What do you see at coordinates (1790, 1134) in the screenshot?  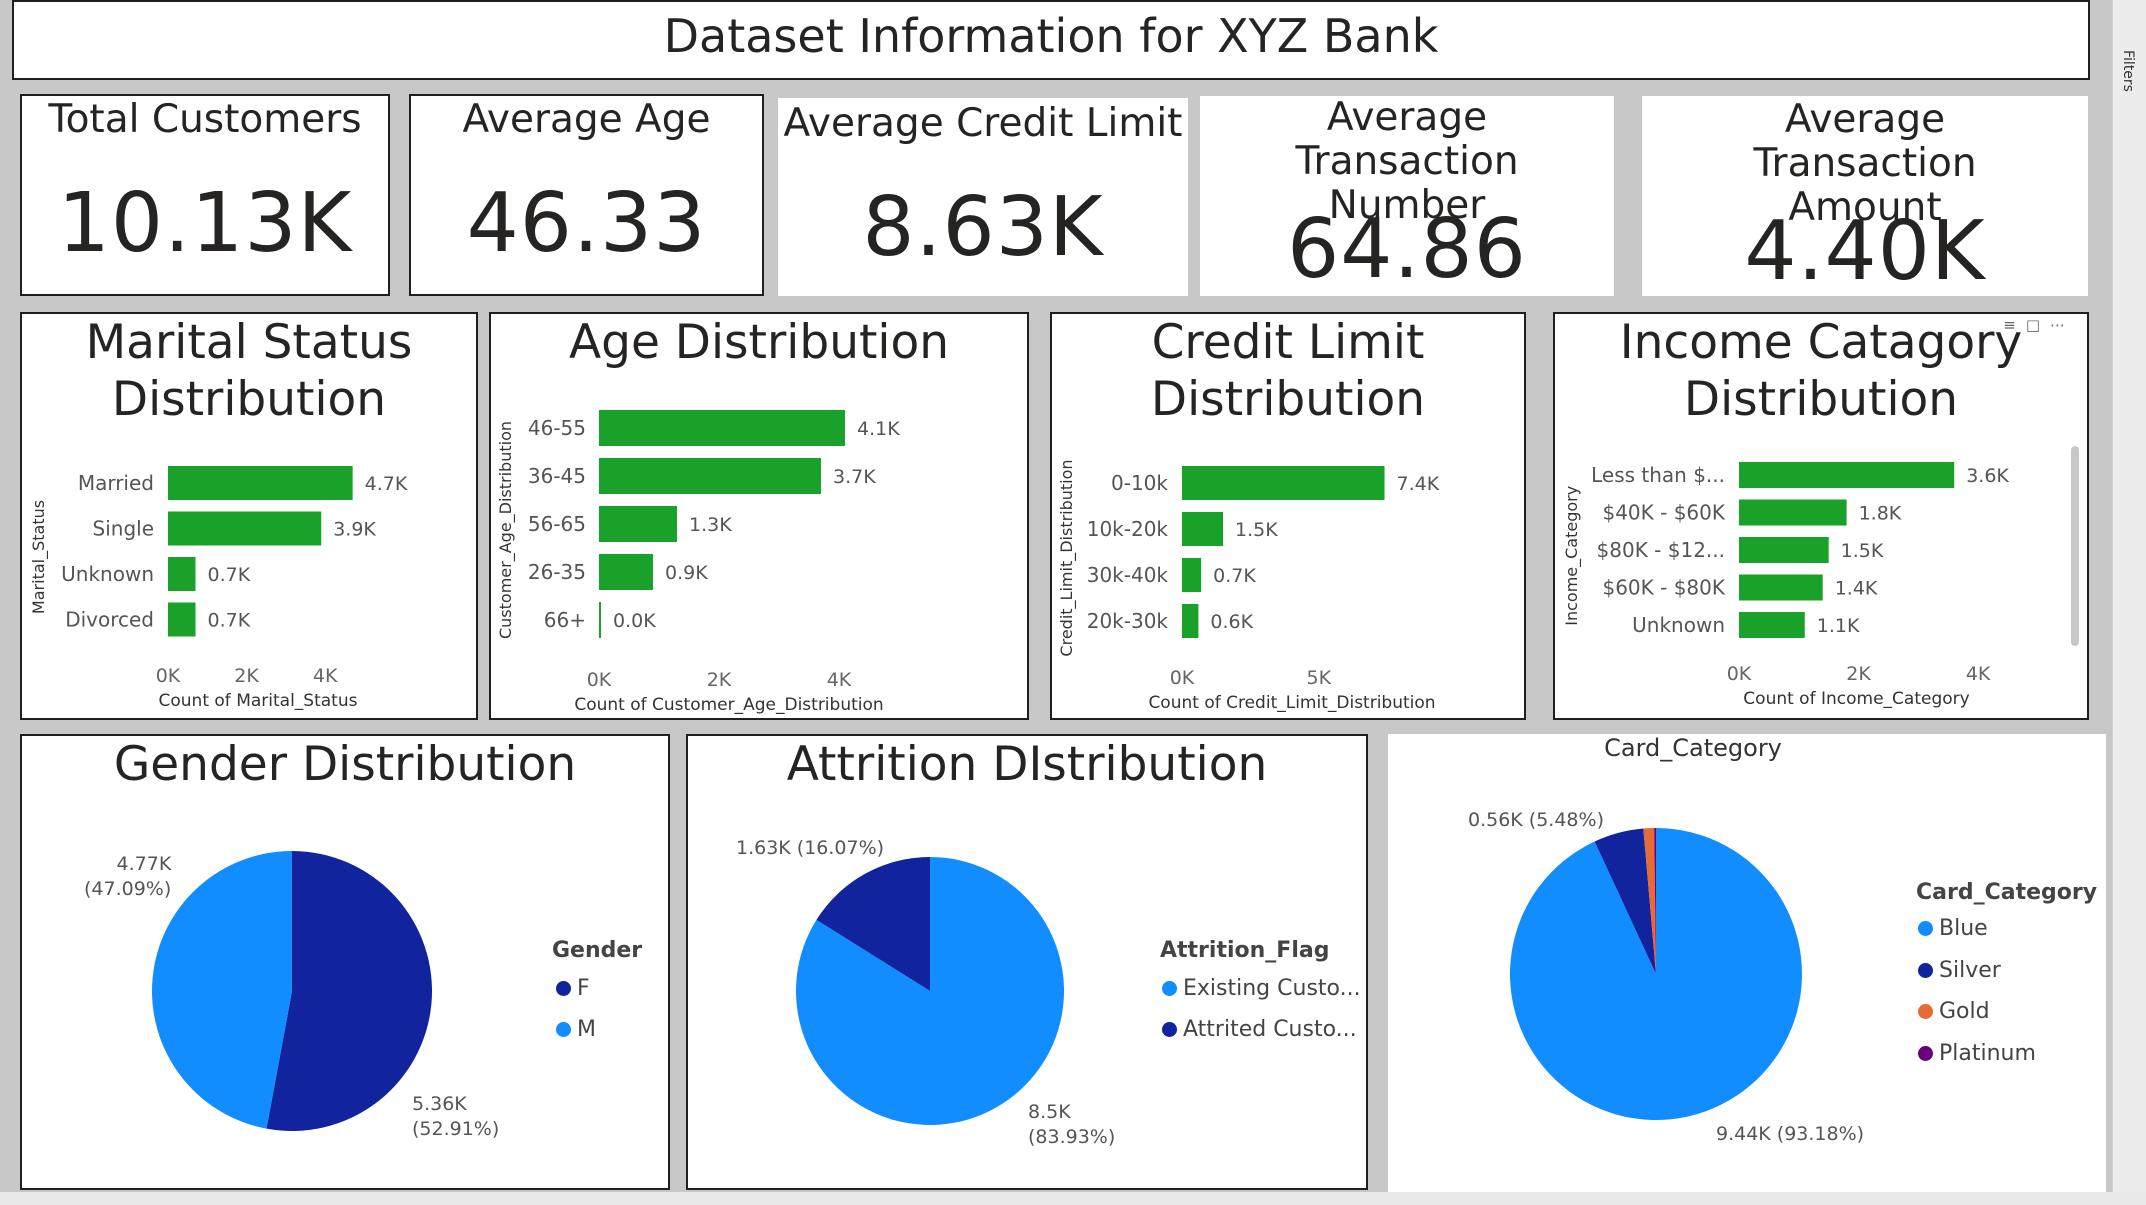 I see `slice-label-text: 9.44K (93.18%)` at bounding box center [1790, 1134].